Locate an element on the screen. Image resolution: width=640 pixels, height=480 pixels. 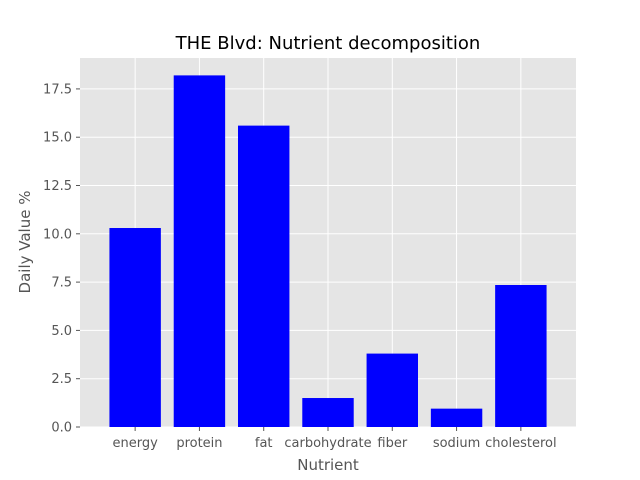
bar-cholesterol is located at coordinates (521, 356).